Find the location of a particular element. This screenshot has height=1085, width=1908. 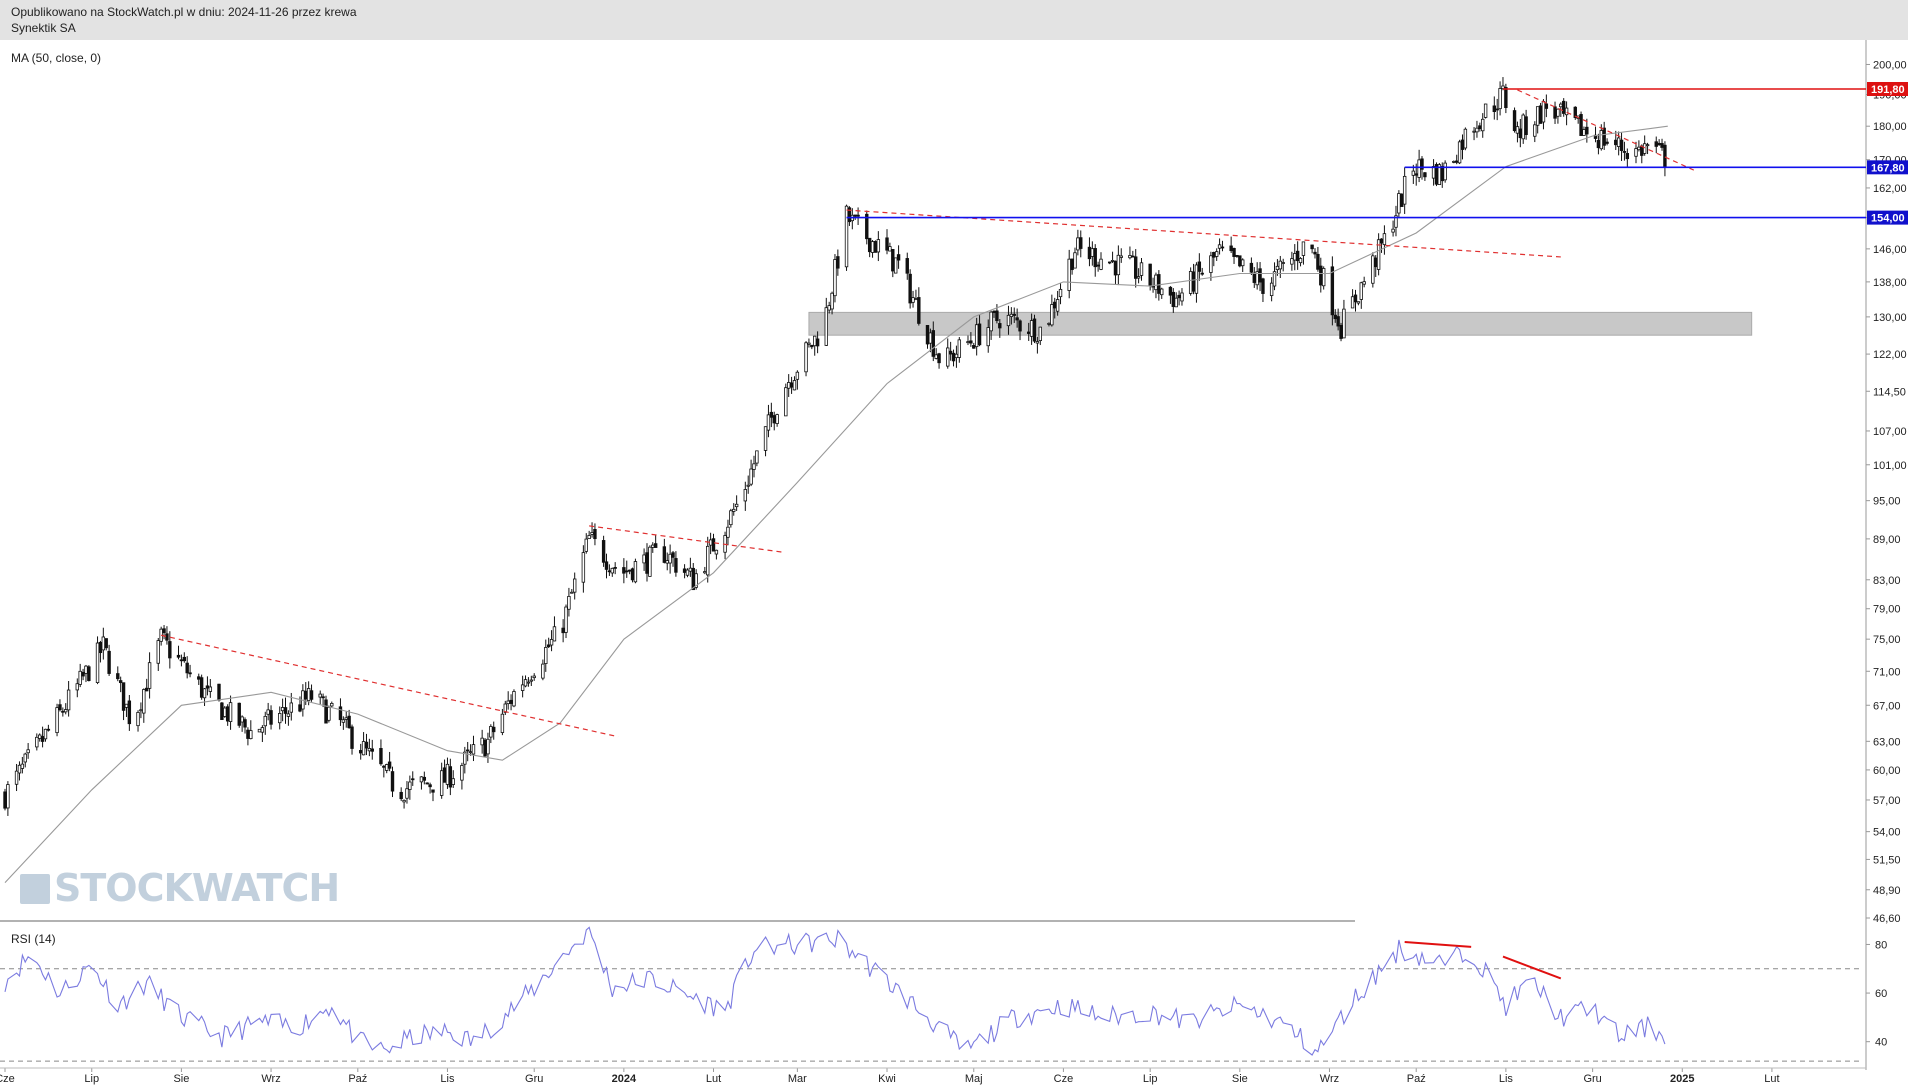

time-tick-label: Lis is located at coordinates (1506, 1079).